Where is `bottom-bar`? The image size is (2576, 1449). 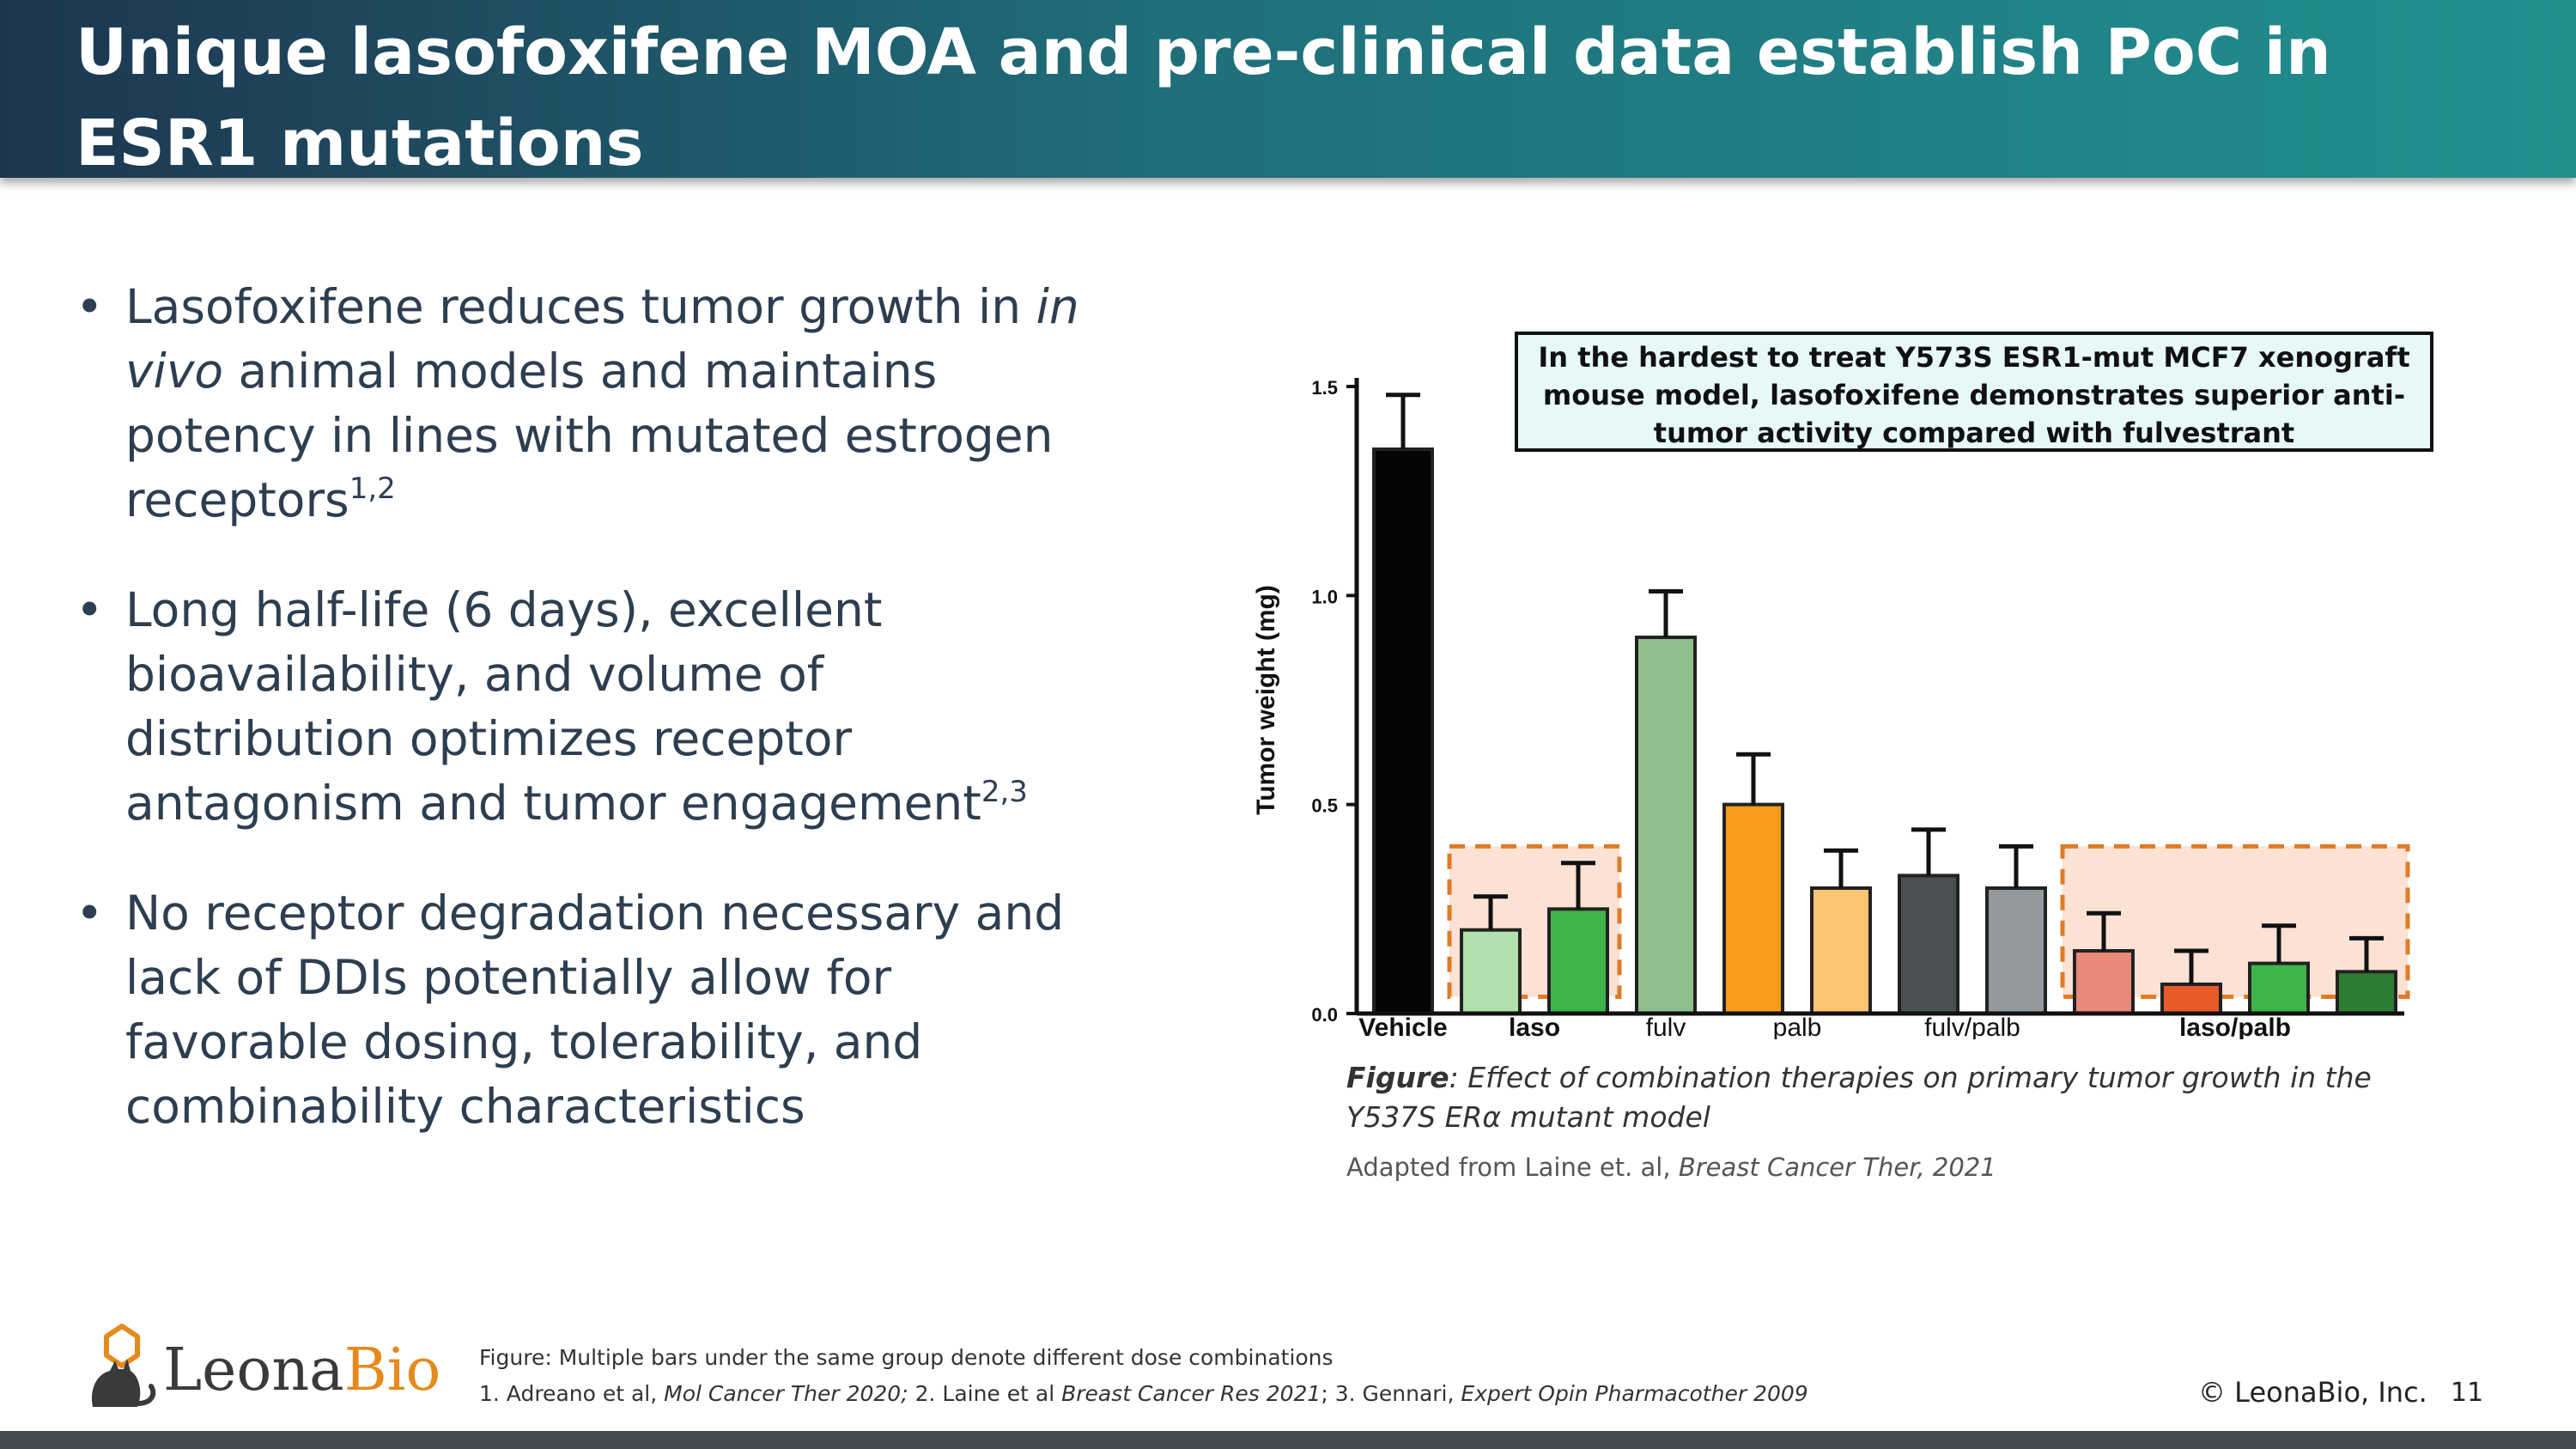
bottom-bar is located at coordinates (1288, 1440).